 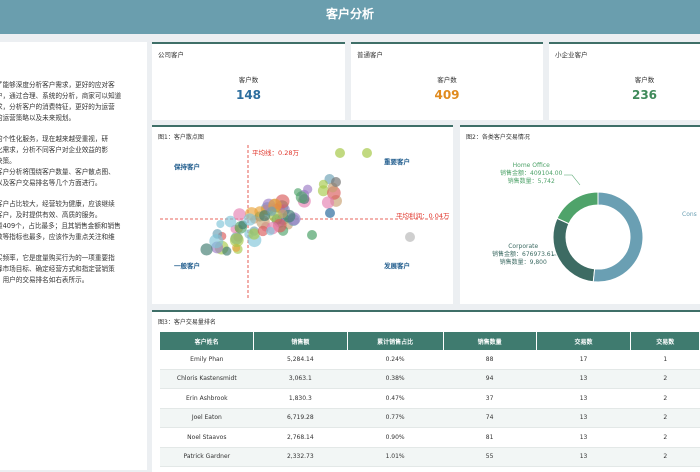 What do you see at coordinates (523, 263) in the screenshot?
I see `quantity-label: 销售数量：9,800` at bounding box center [523, 263].